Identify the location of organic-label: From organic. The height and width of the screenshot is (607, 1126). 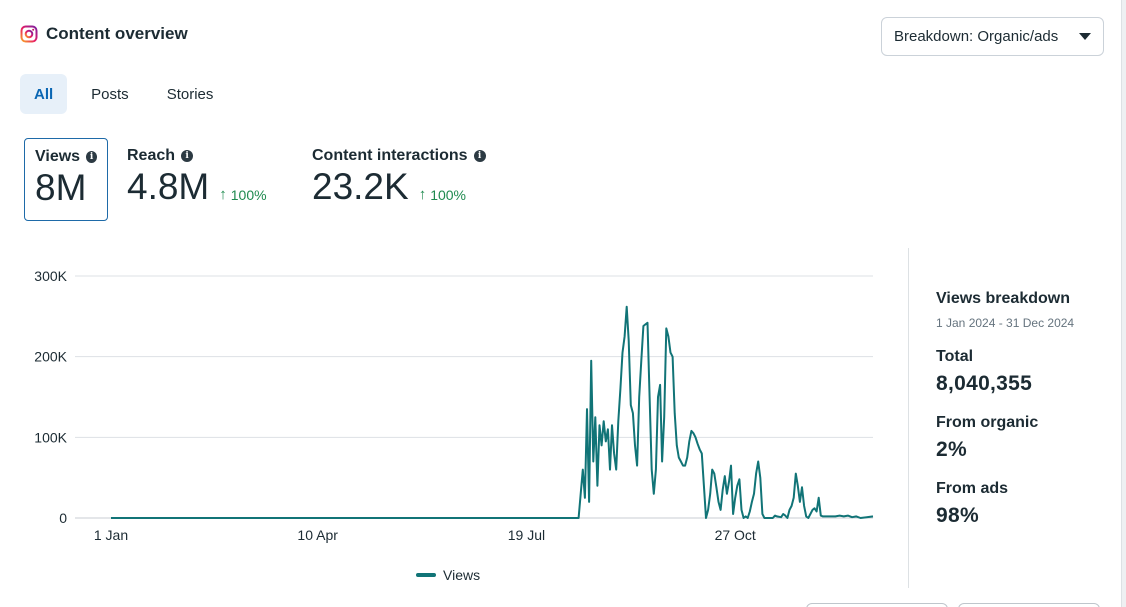
(987, 422).